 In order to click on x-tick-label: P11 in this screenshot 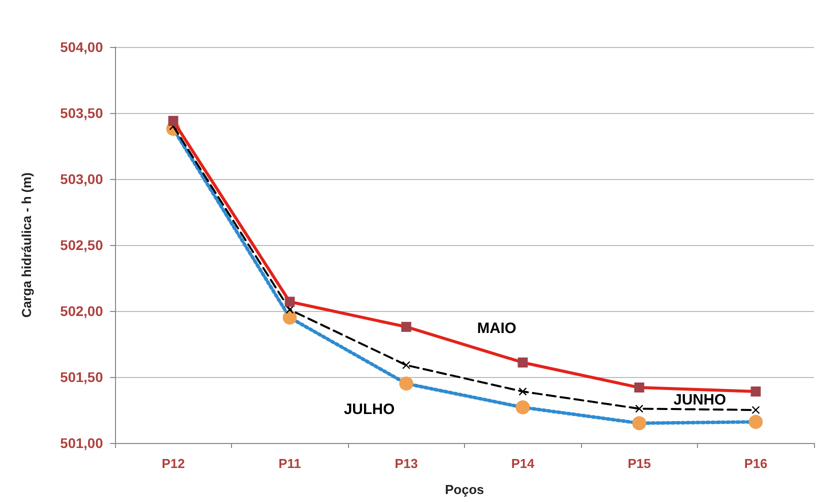, I will do `click(289, 463)`.